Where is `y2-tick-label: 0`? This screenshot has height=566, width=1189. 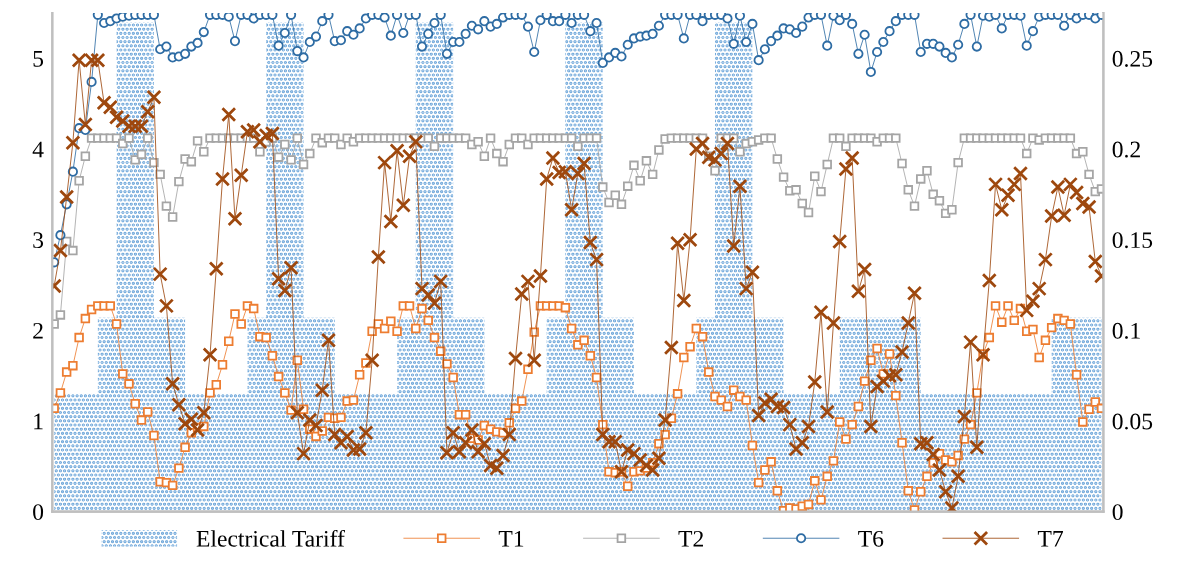 y2-tick-label: 0 is located at coordinates (1117, 512).